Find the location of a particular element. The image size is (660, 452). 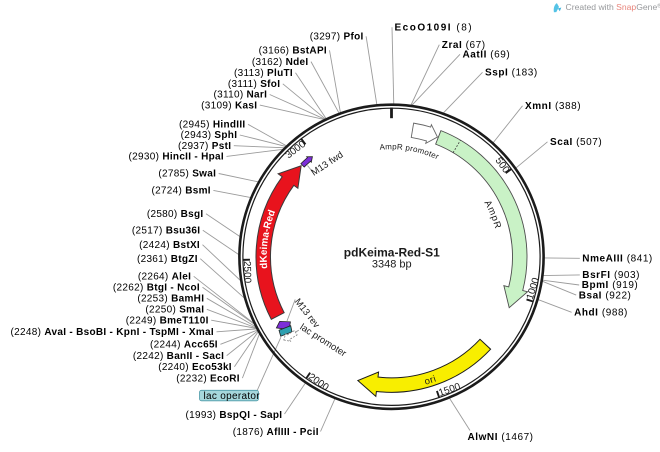

svg-text: (2249) BmeT110I is located at coordinates (167, 320).